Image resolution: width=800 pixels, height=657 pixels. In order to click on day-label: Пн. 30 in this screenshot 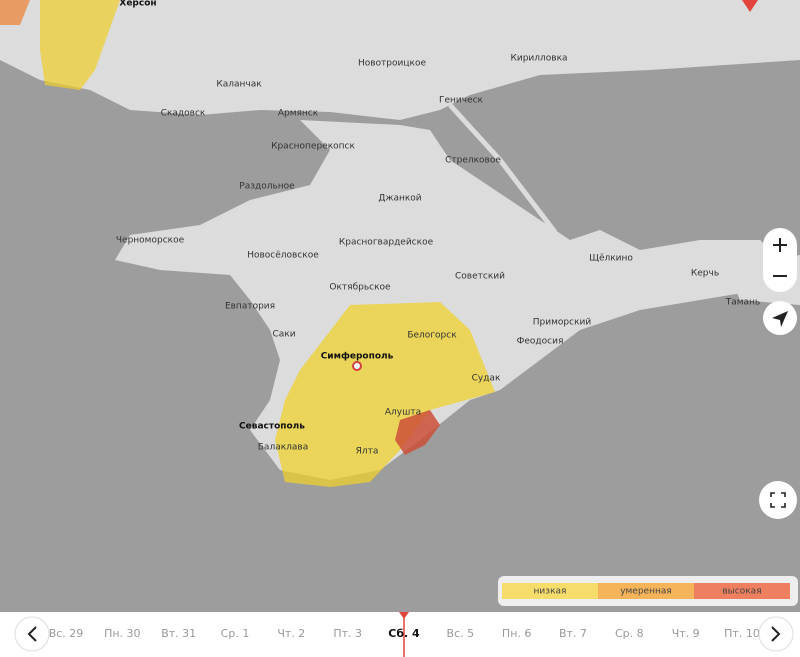, I will do `click(122, 633)`.